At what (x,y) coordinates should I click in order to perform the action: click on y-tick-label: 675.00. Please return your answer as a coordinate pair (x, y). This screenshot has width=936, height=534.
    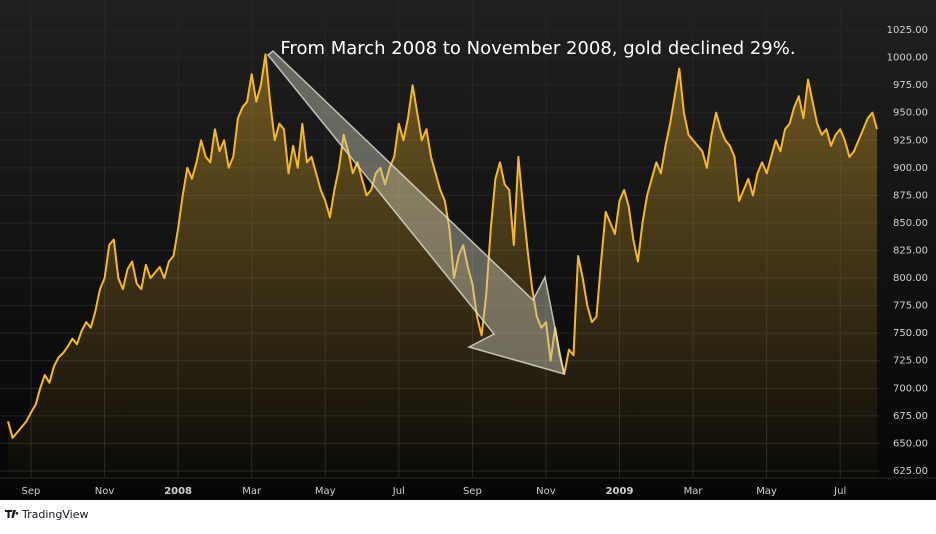
    Looking at the image, I should click on (910, 416).